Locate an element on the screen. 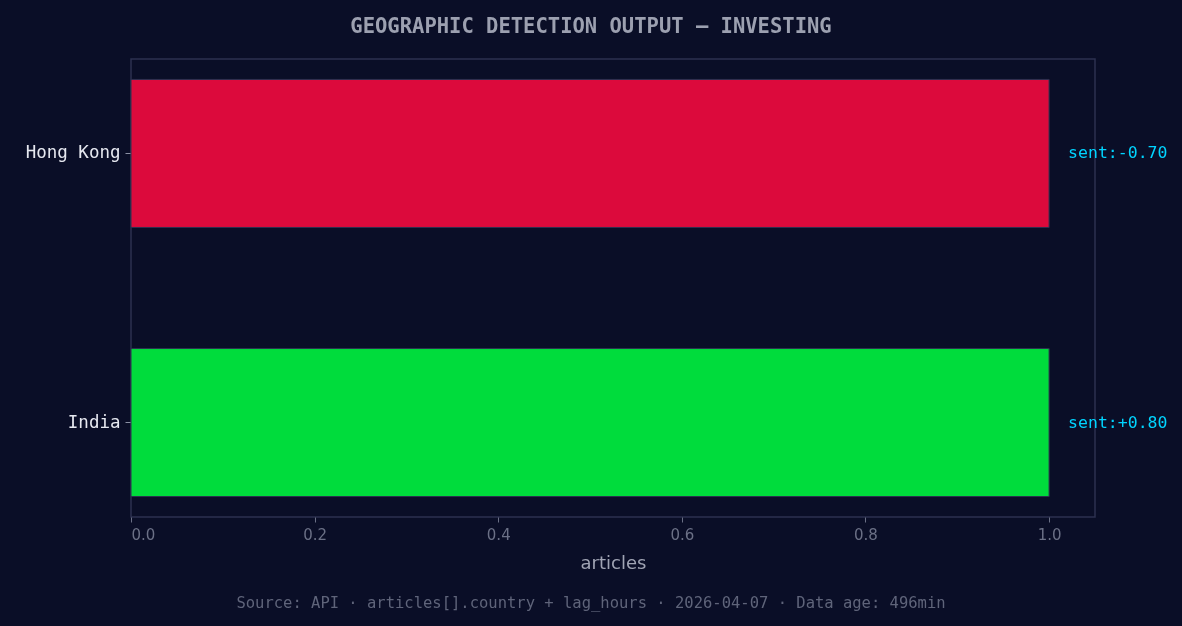 This screenshot has width=1182, height=626. annotation: sent:+0.80 is located at coordinates (1118, 422).